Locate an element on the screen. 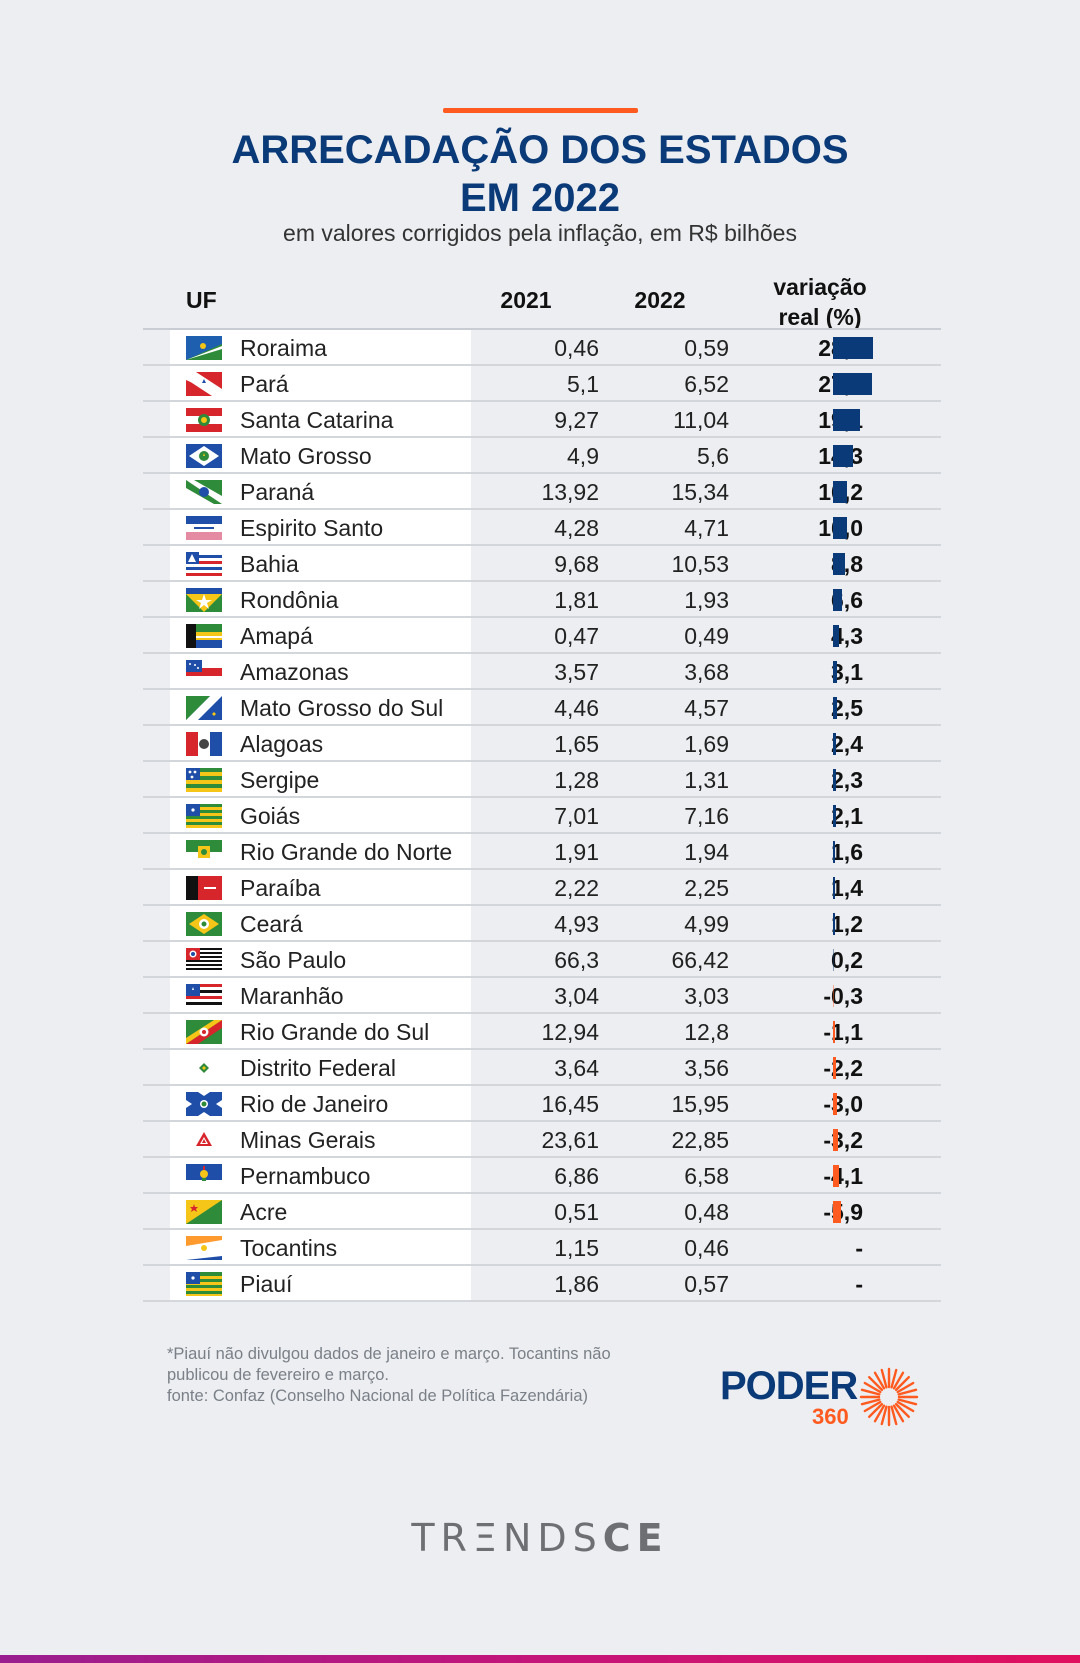 This screenshot has height=1663, width=1080. value-2022: 10,53 is located at coordinates (700, 564).